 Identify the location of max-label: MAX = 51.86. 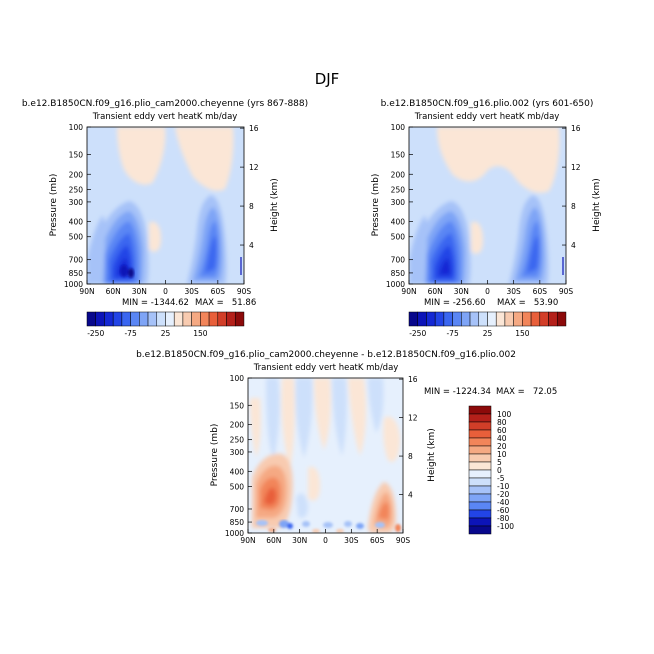
(225, 303).